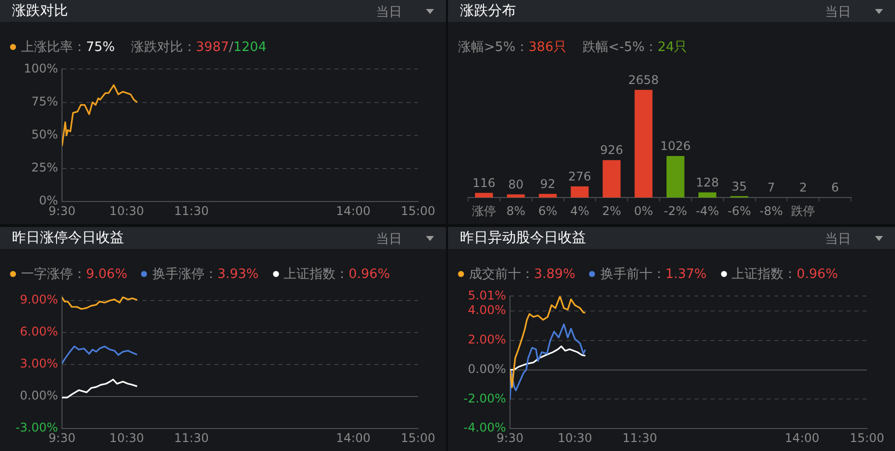 This screenshot has height=451, width=895. What do you see at coordinates (612, 211) in the screenshot?
I see `x-tick-label: 2%` at bounding box center [612, 211].